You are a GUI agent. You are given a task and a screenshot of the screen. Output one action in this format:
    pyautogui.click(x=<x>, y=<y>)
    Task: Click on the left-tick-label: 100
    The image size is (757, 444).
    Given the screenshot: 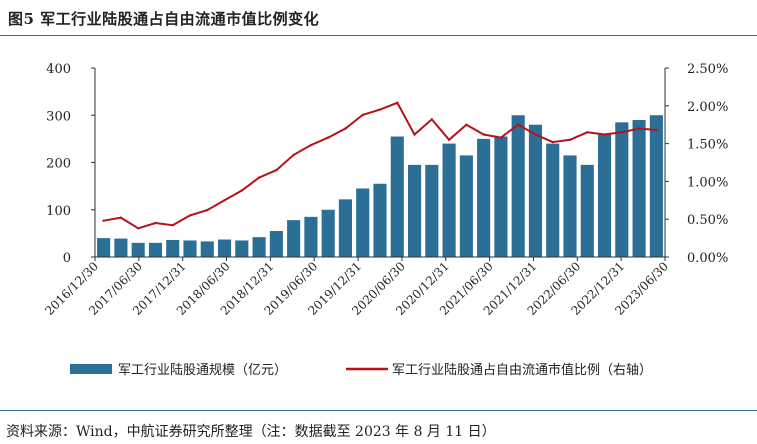 What is the action you would take?
    pyautogui.click(x=58, y=211)
    